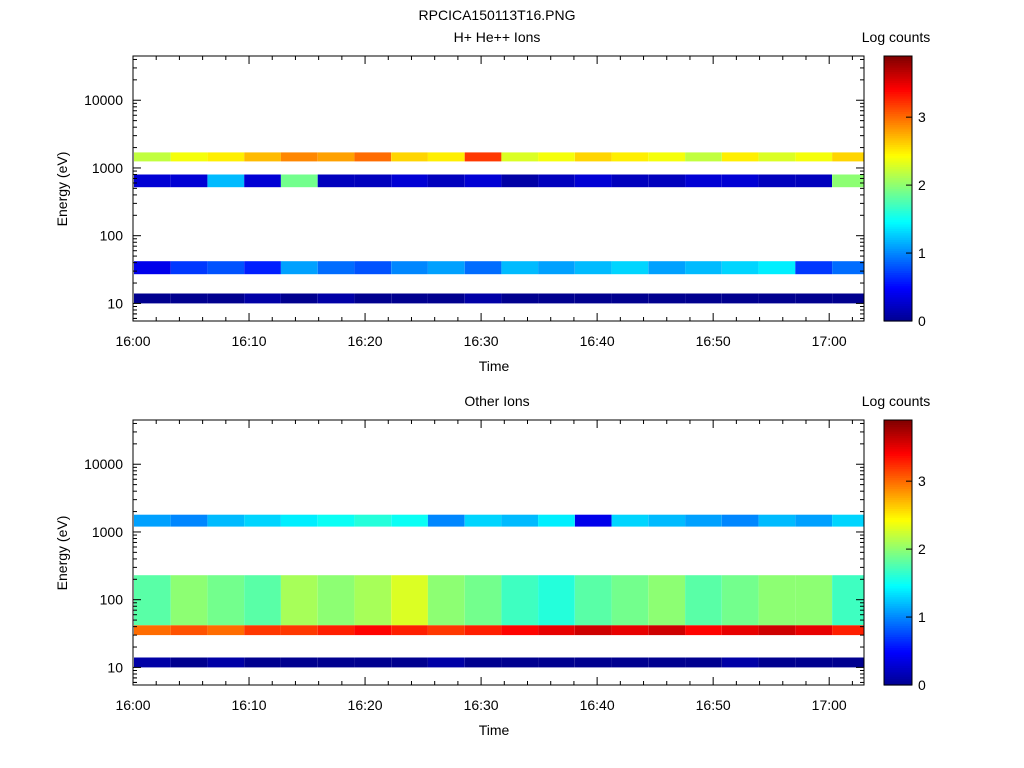  I want to click on x-tick-label: 16:00, so click(132, 705).